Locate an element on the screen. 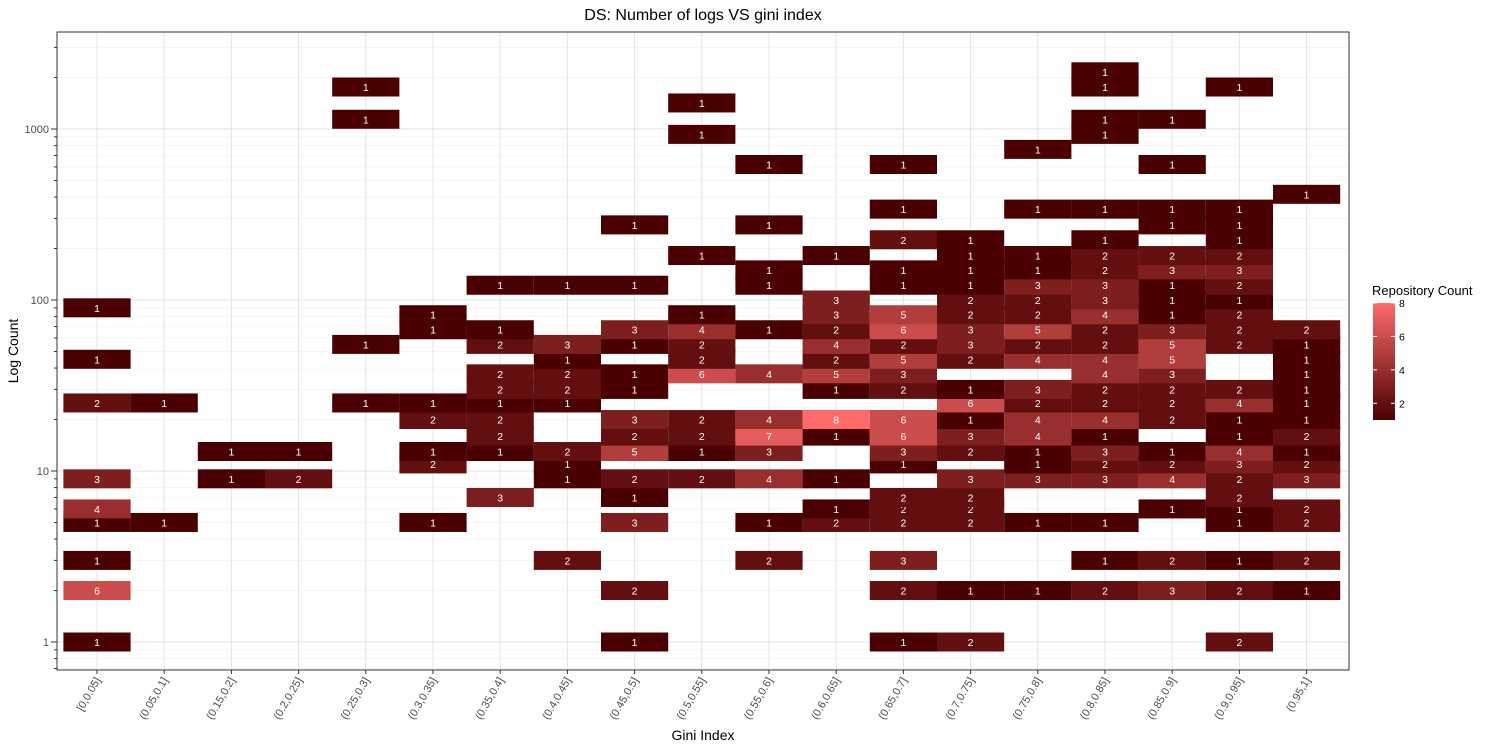 The height and width of the screenshot is (750, 1500). heatmap-cell: 4 is located at coordinates (1239, 452).